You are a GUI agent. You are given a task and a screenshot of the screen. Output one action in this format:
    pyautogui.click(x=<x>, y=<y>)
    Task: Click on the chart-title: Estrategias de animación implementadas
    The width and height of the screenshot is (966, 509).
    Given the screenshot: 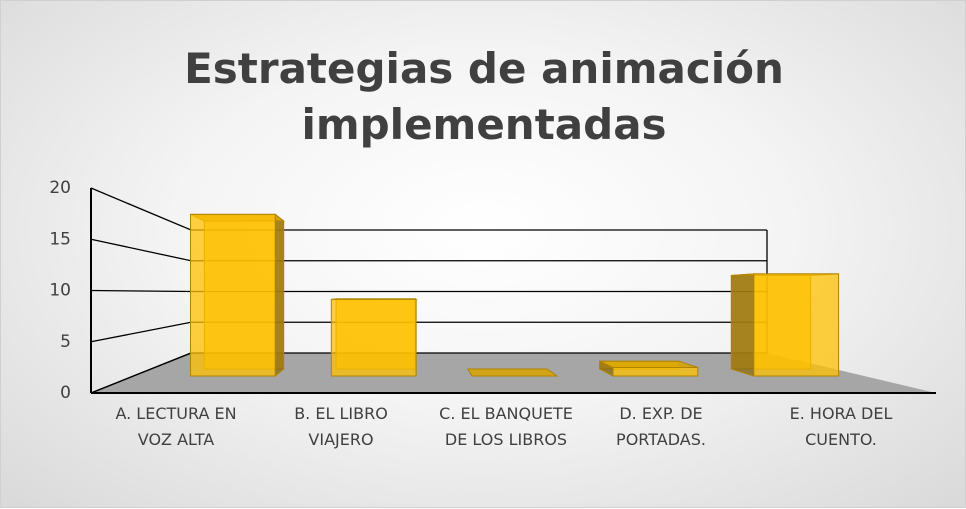 What is the action you would take?
    pyautogui.click(x=484, y=96)
    